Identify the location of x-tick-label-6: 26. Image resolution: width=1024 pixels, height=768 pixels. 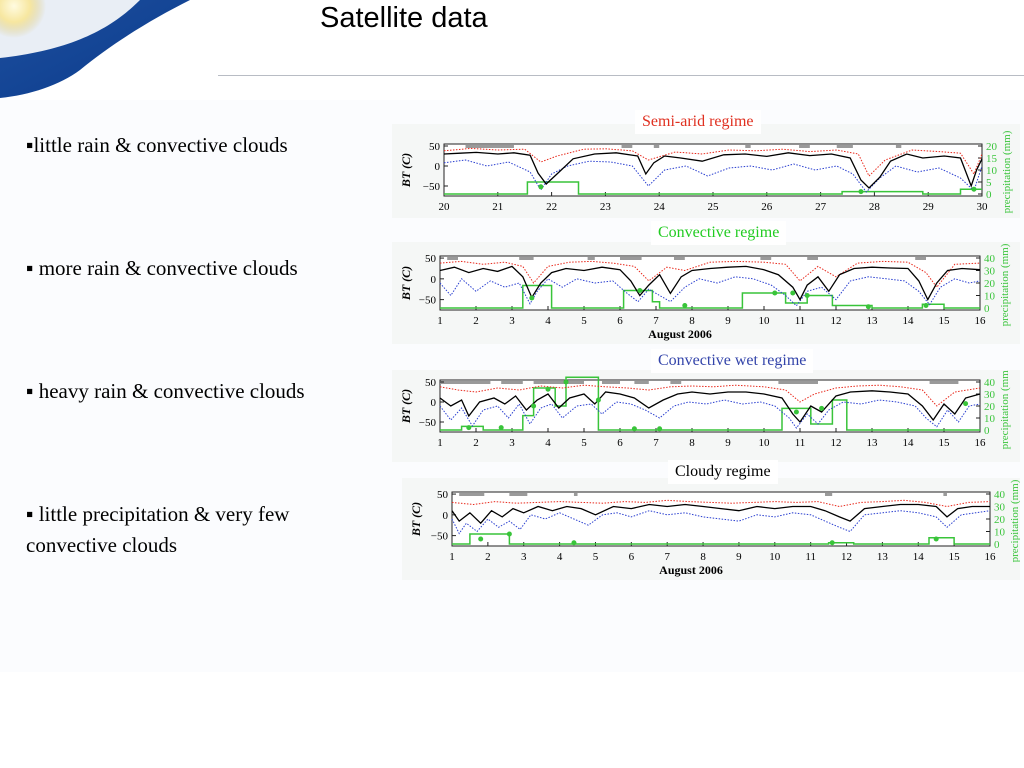
(767, 207).